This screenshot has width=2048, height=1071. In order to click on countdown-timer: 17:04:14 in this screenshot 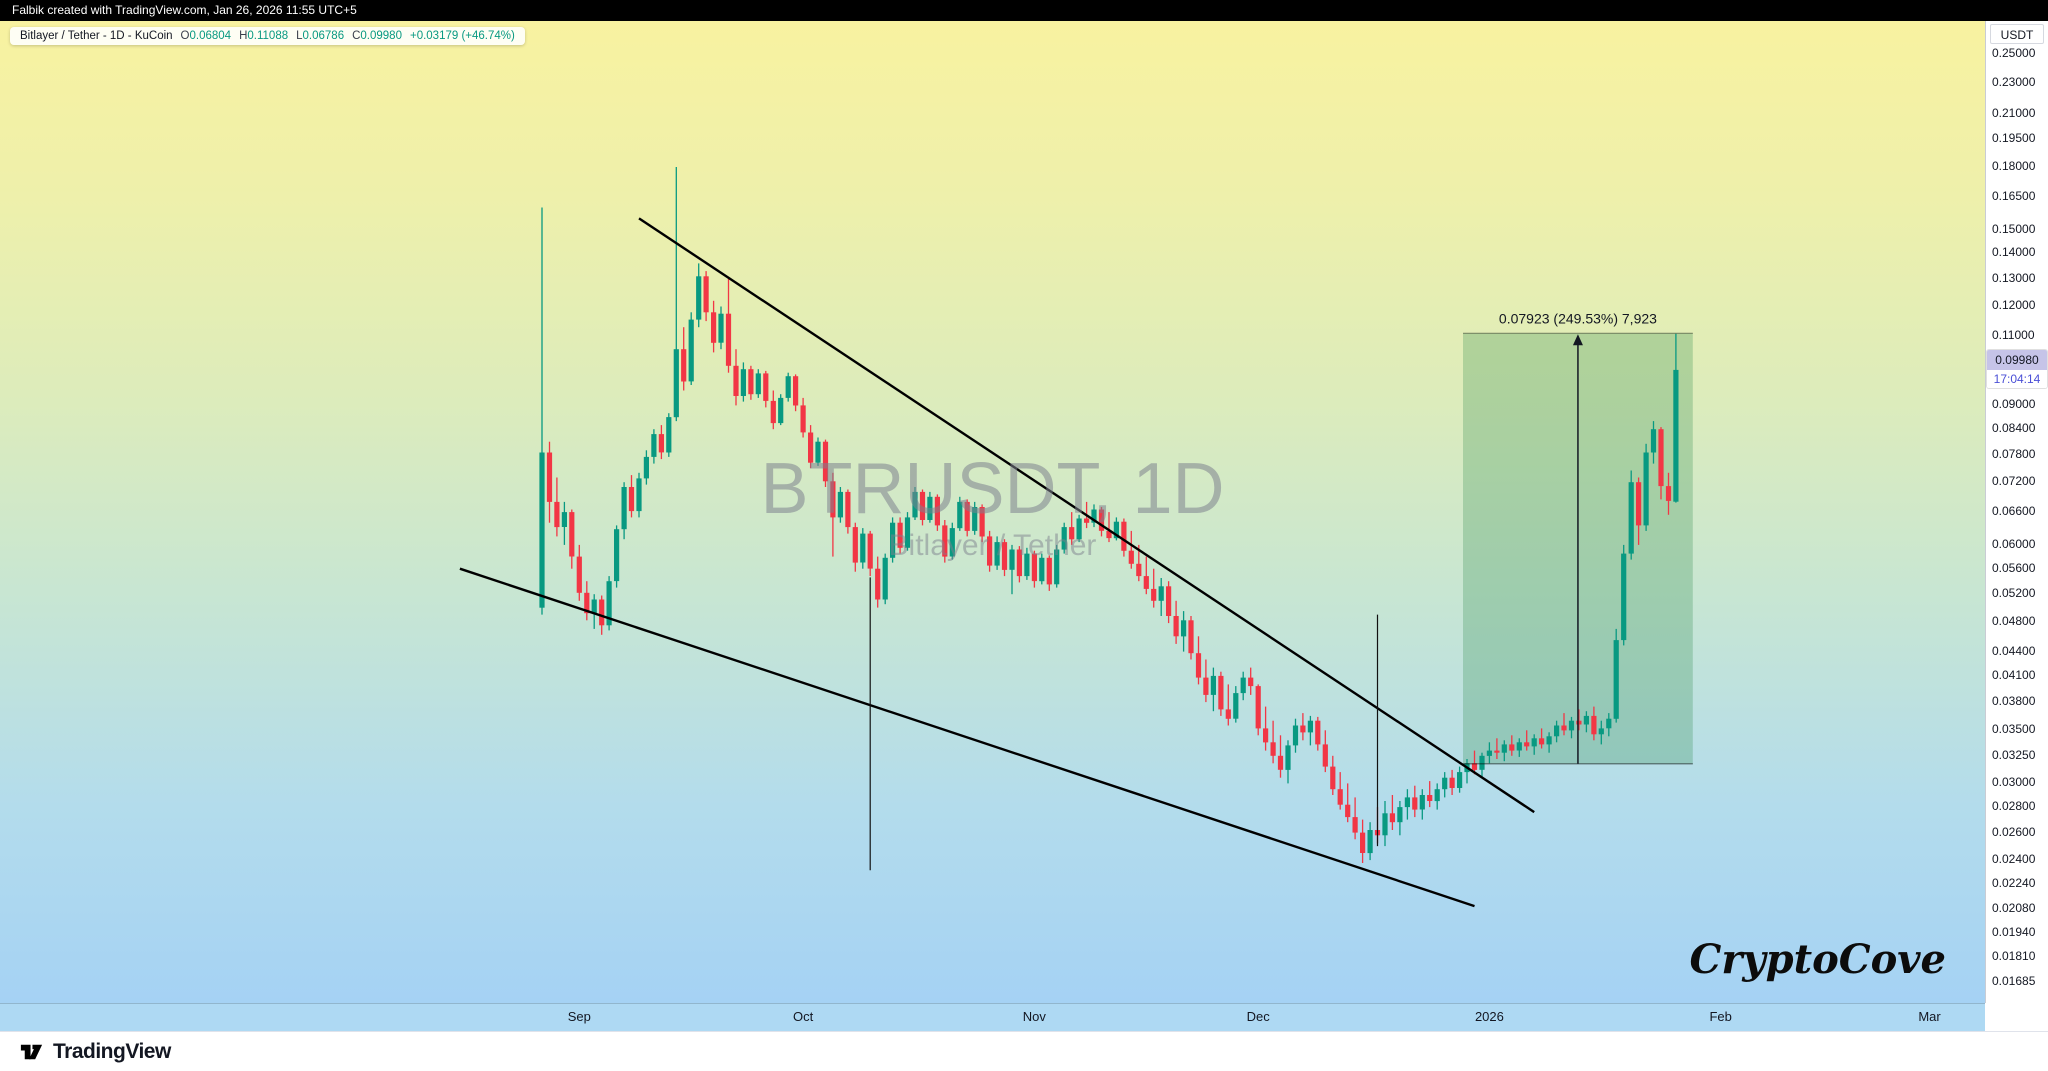, I will do `click(2017, 378)`.